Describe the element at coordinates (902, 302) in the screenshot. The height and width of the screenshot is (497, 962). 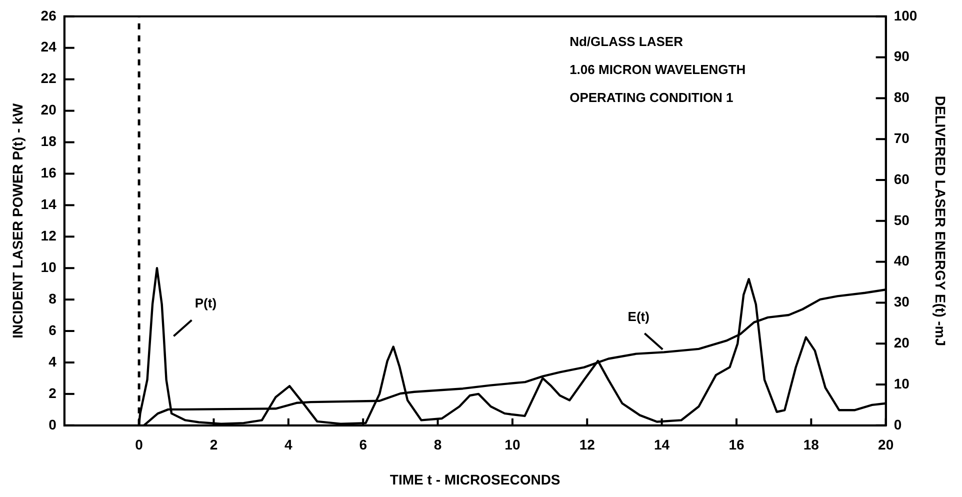
I see `y2-tick-label: 30` at that location.